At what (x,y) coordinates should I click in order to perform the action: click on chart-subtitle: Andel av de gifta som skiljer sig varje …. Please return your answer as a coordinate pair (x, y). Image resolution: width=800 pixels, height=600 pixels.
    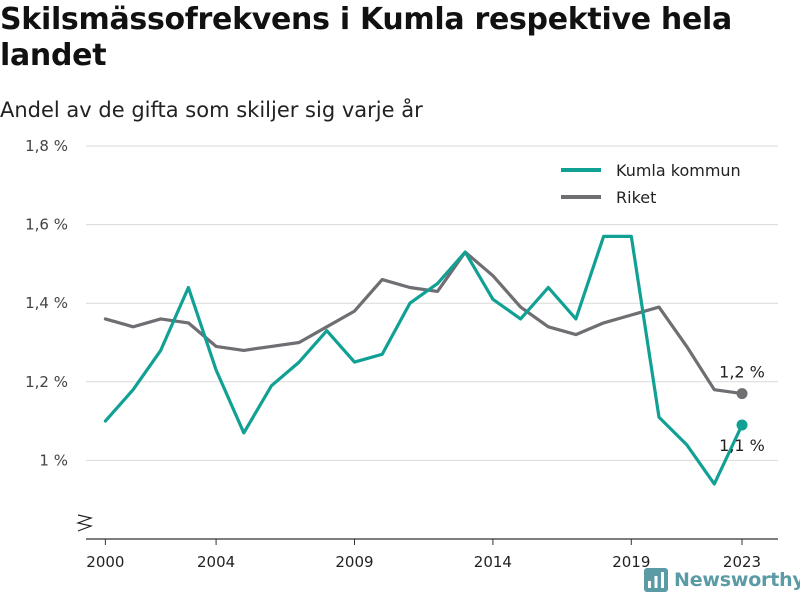
    Looking at the image, I should click on (211, 110).